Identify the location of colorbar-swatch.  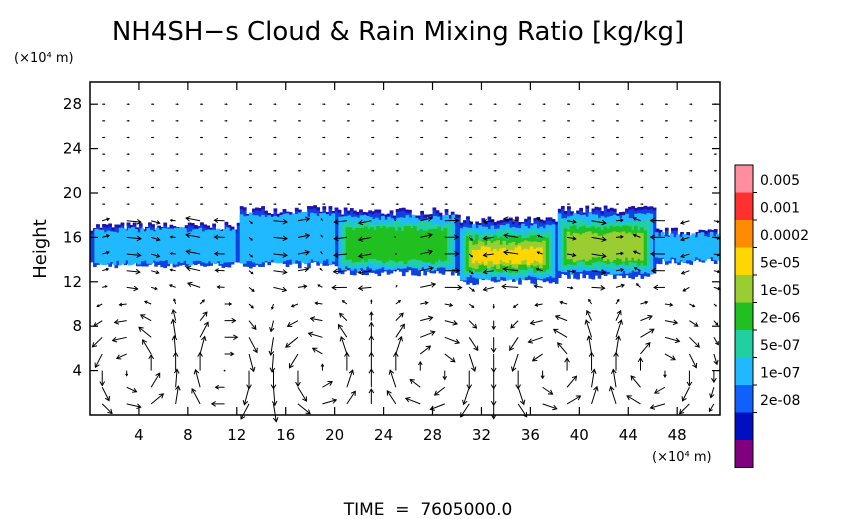
(744, 234).